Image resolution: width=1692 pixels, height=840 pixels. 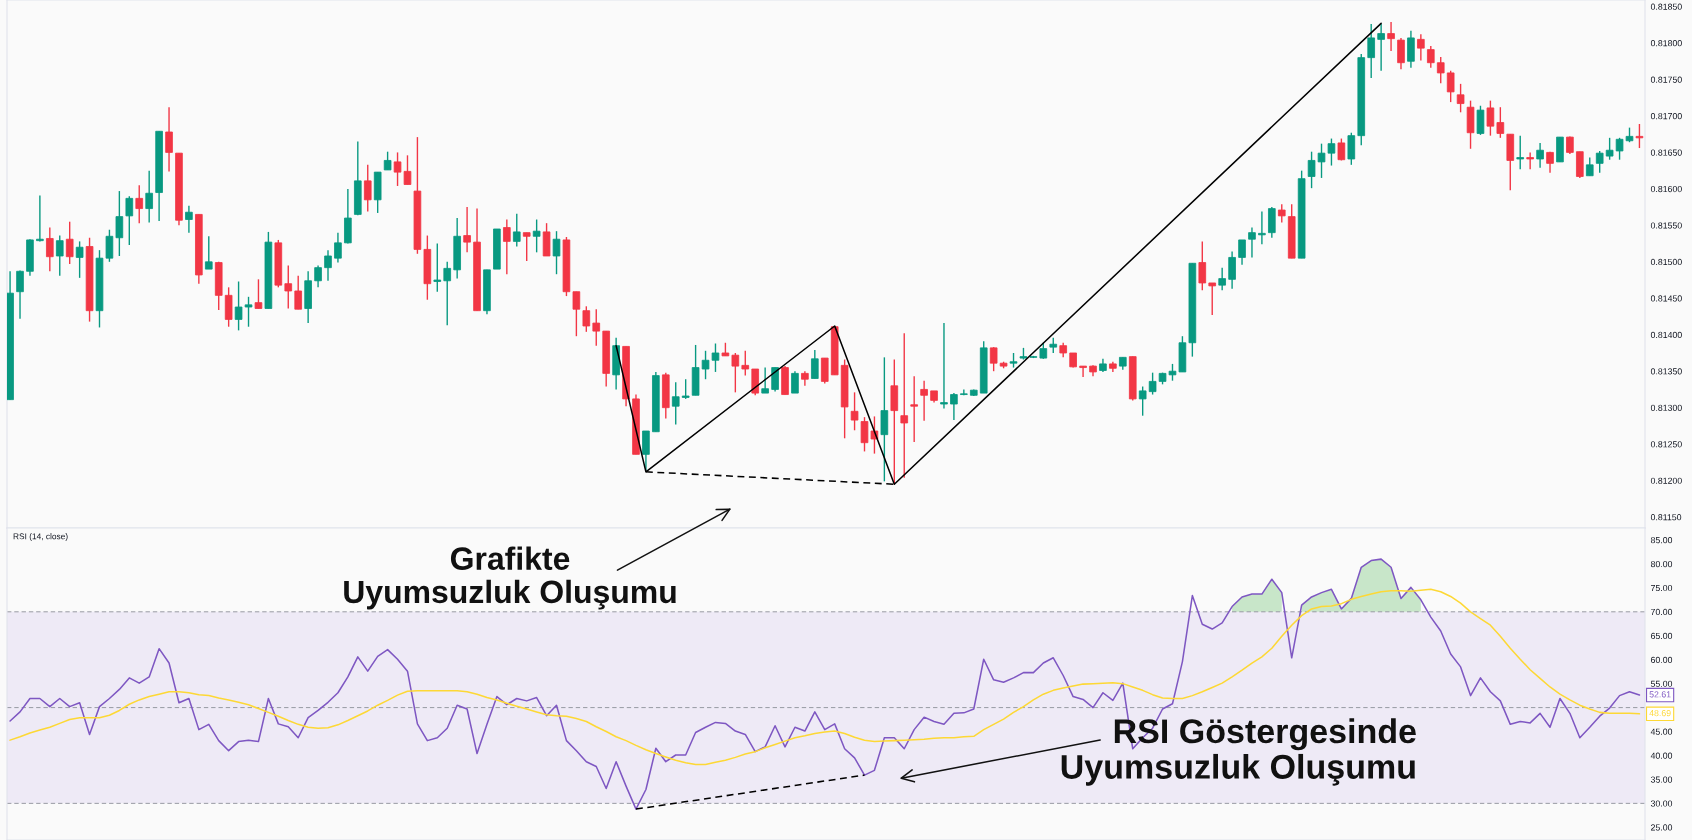 I want to click on y-tick-label: 65.00, so click(x=1662, y=636).